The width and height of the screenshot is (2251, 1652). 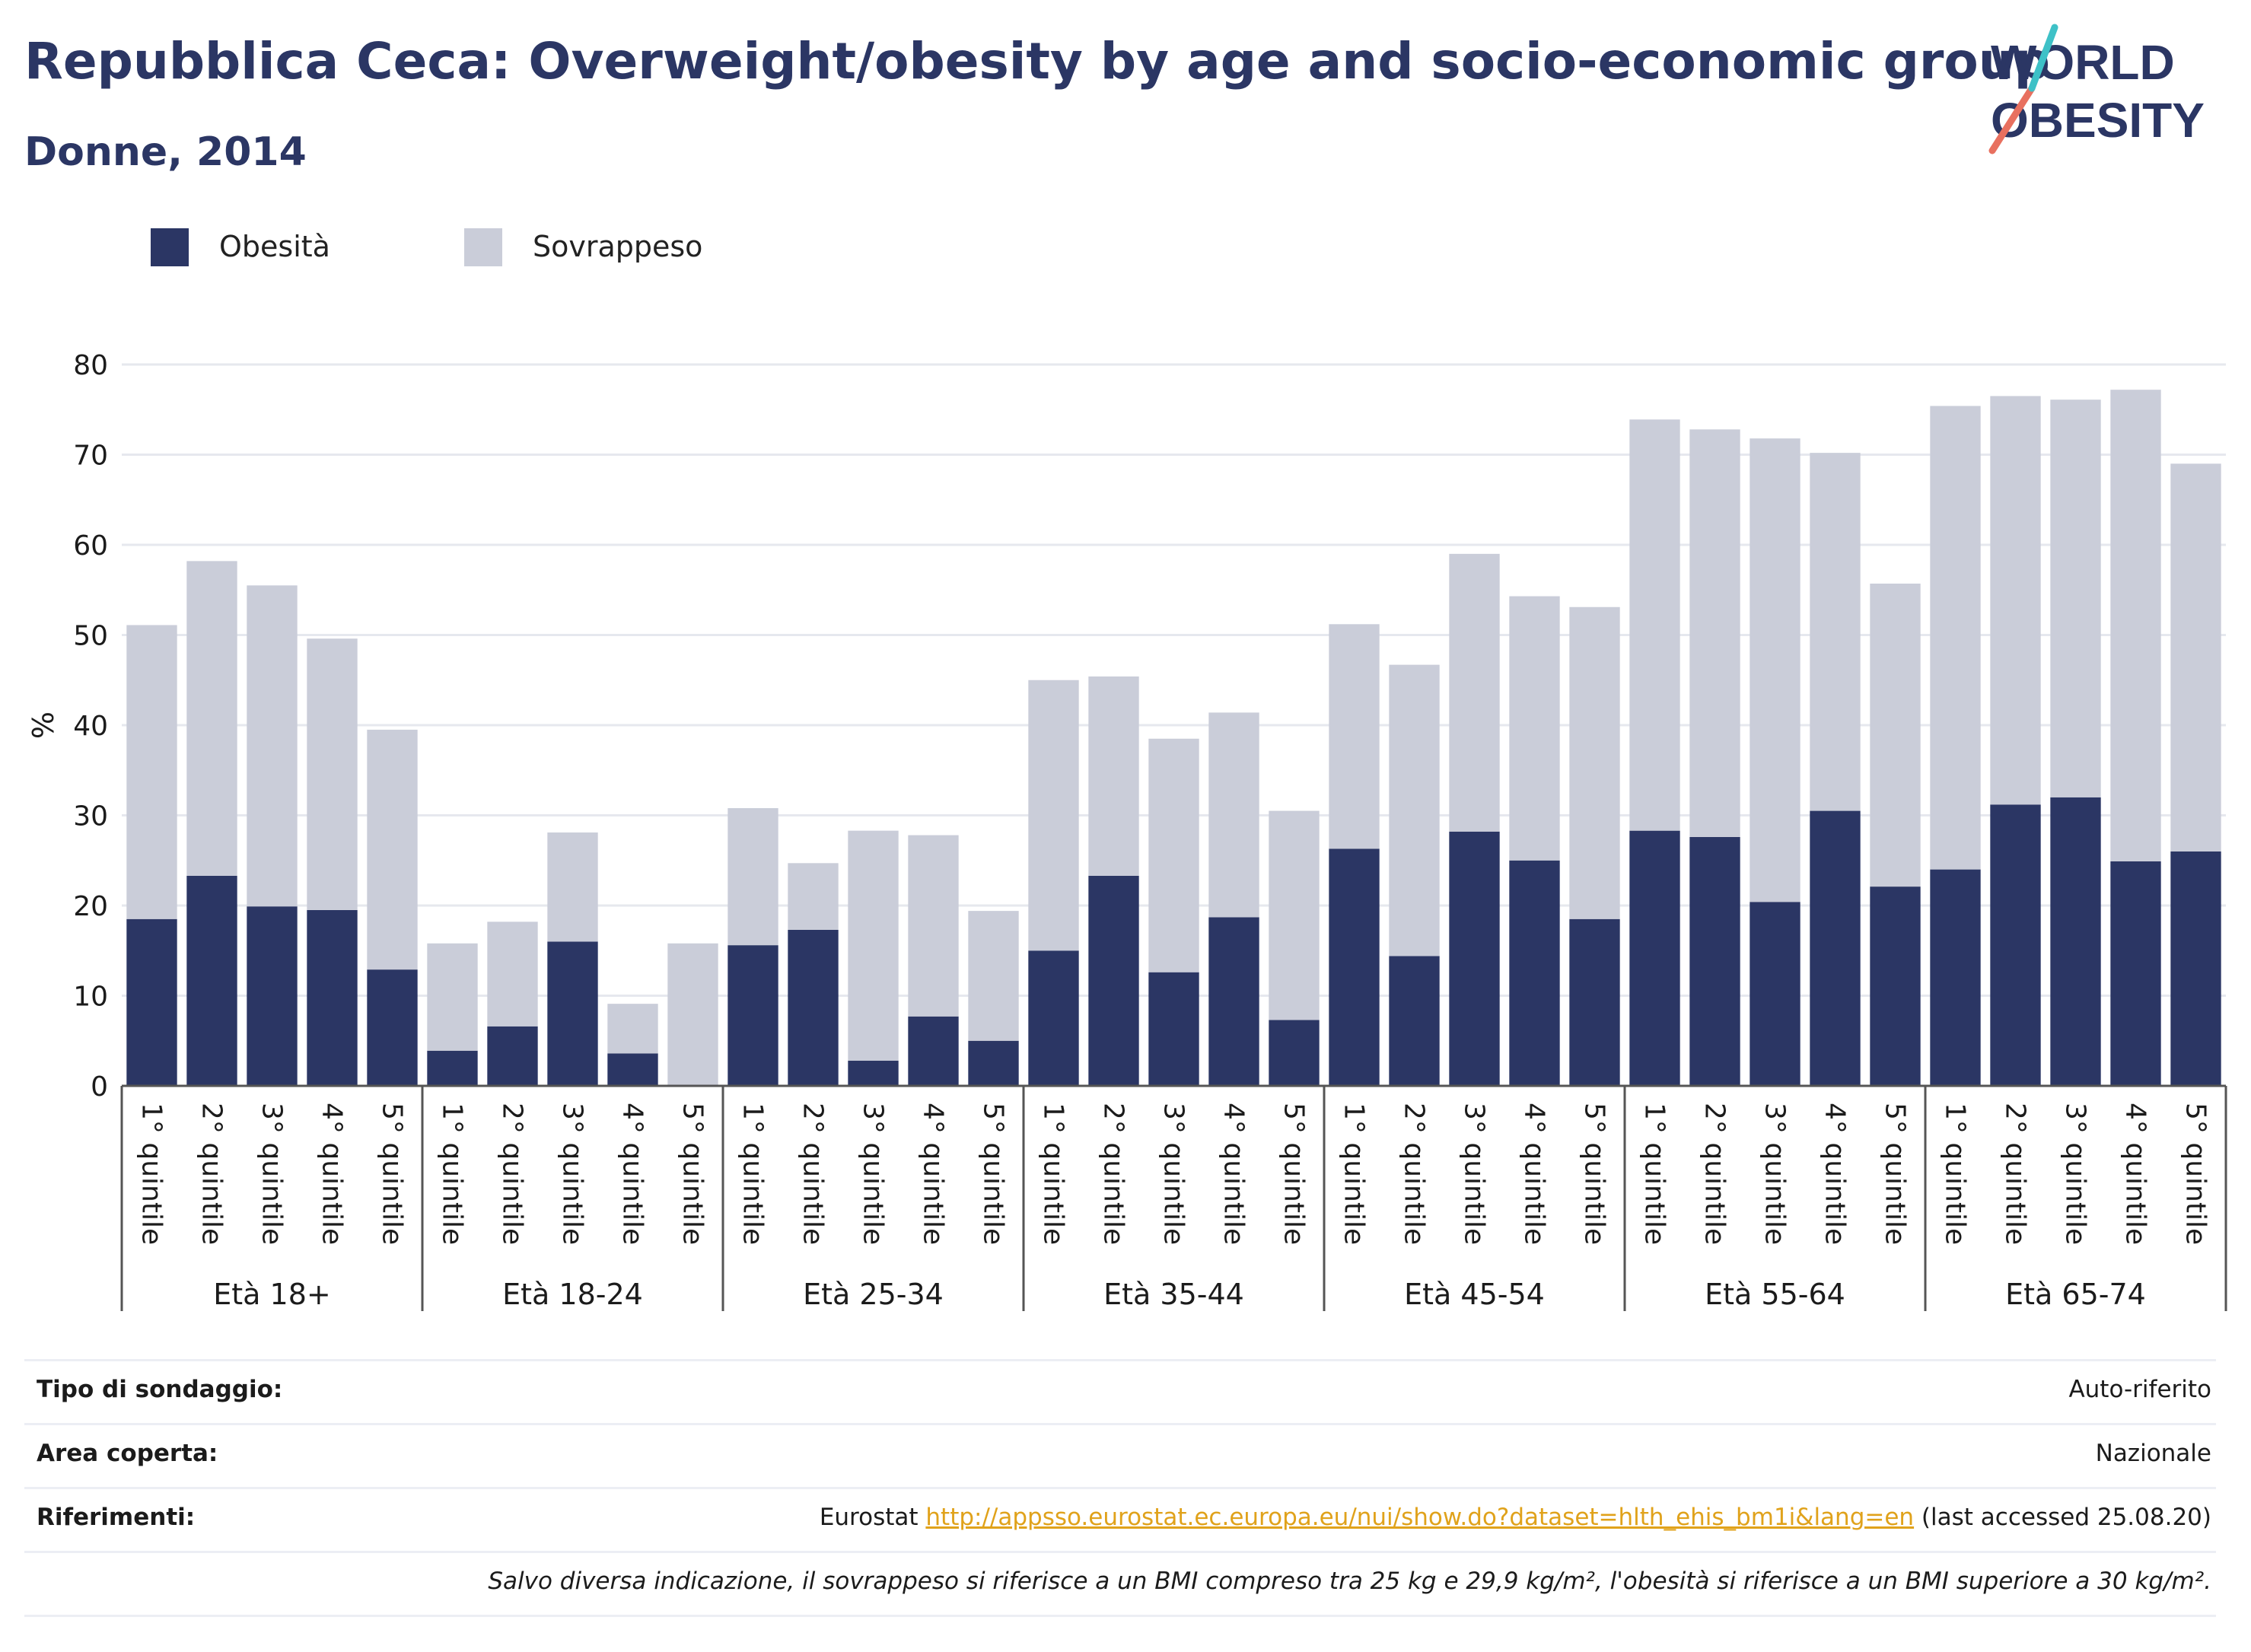 What do you see at coordinates (90, 997) in the screenshot?
I see `y-tick-label: 10` at bounding box center [90, 997].